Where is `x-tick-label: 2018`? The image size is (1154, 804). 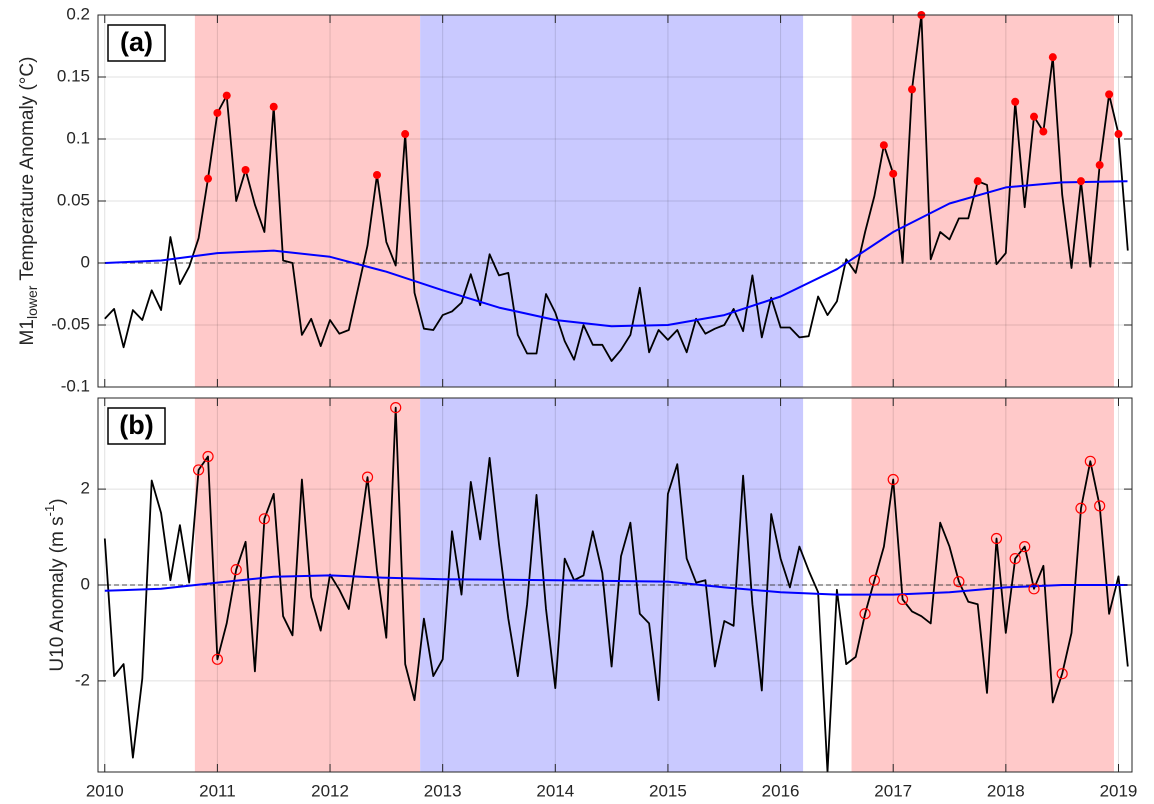 x-tick-label: 2018 is located at coordinates (1006, 790).